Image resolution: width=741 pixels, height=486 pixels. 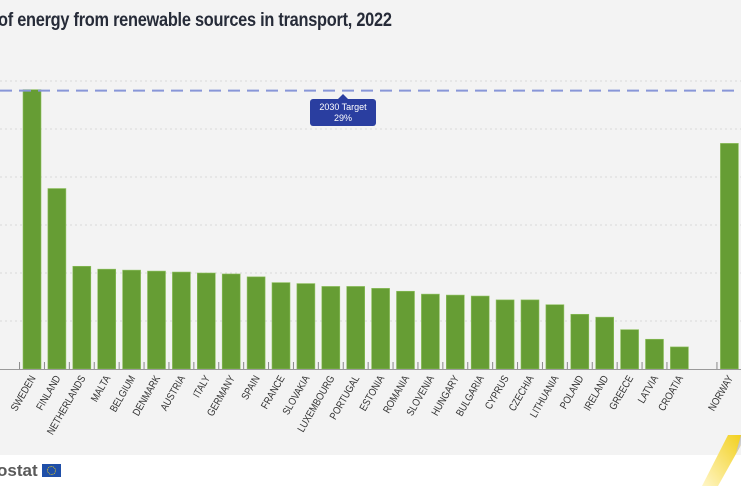 What do you see at coordinates (455, 332) in the screenshot?
I see `bar-hungary` at bounding box center [455, 332].